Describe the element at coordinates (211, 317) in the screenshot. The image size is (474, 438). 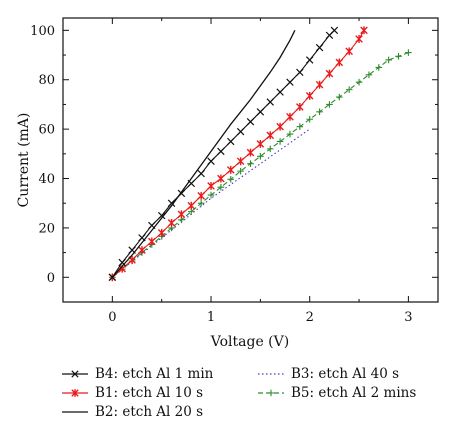
I see `x-tick-label: 1` at that location.